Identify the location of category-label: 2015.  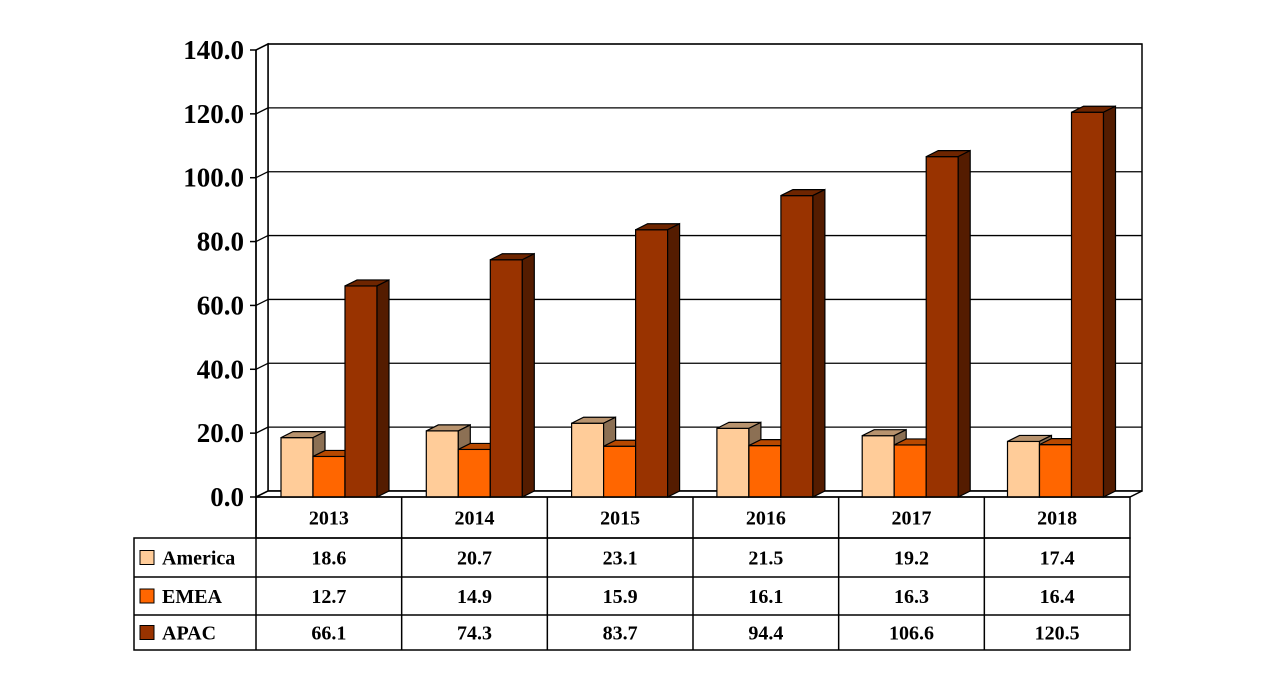
(620, 519).